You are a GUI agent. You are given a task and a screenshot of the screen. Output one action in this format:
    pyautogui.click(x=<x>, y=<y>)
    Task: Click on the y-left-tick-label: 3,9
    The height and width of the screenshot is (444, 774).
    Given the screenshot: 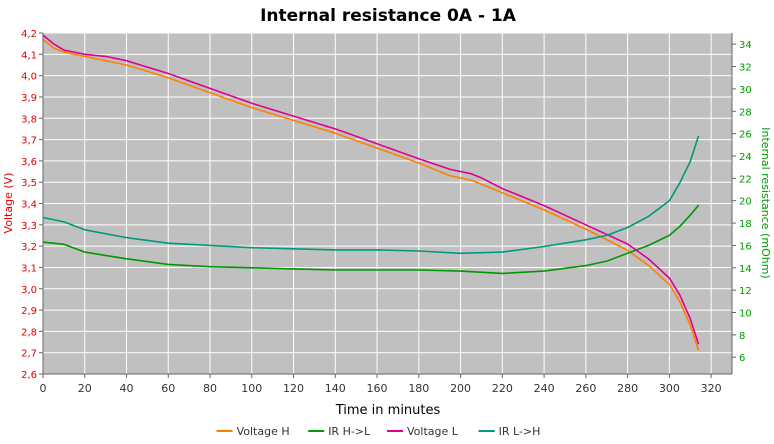 What is the action you would take?
    pyautogui.click(x=29, y=98)
    